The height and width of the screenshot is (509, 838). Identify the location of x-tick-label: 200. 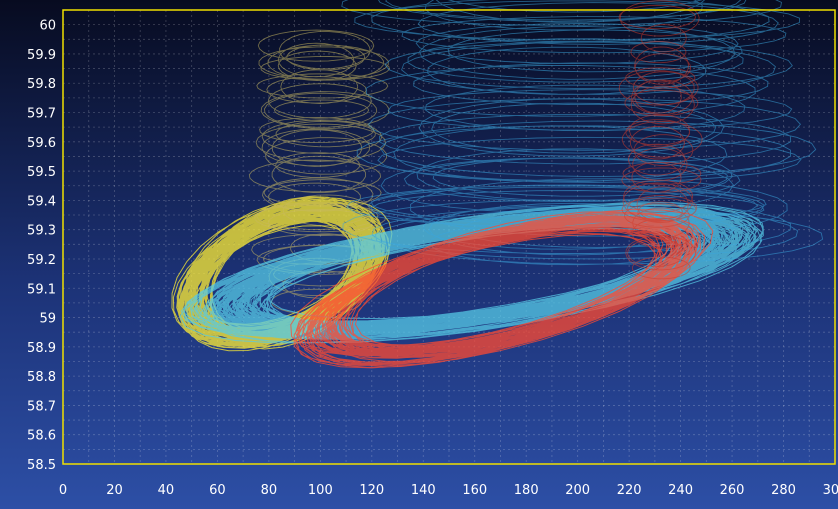
(577, 490).